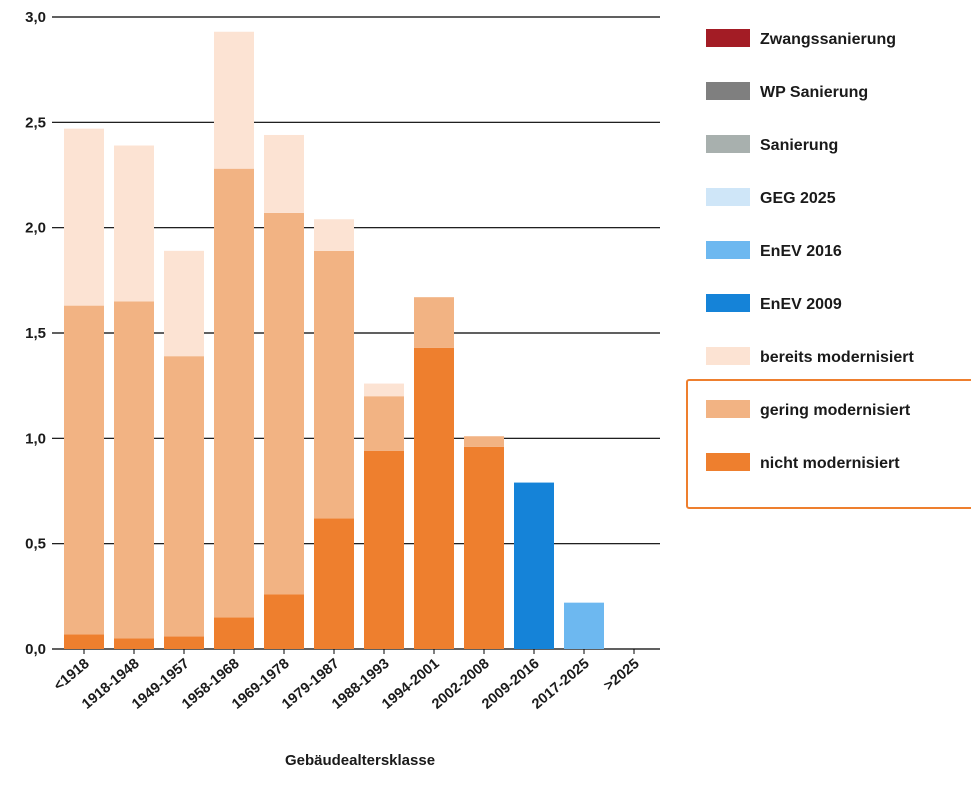 The height and width of the screenshot is (798, 971). What do you see at coordinates (35, 649) in the screenshot?
I see `y-tick-label: 0,0` at bounding box center [35, 649].